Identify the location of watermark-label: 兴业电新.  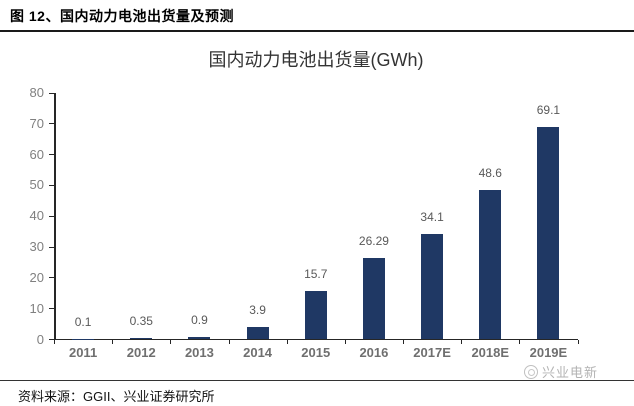
(570, 372).